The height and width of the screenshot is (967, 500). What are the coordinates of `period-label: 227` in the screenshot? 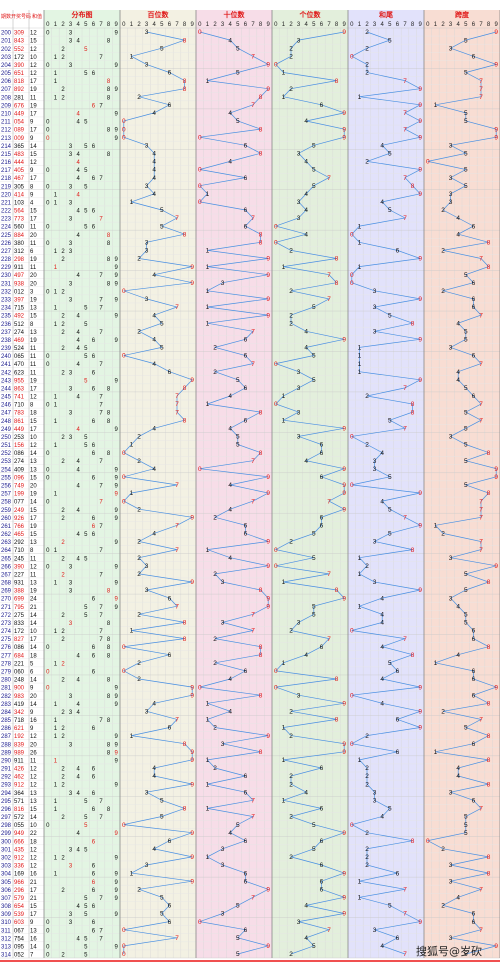 It's located at (6, 252).